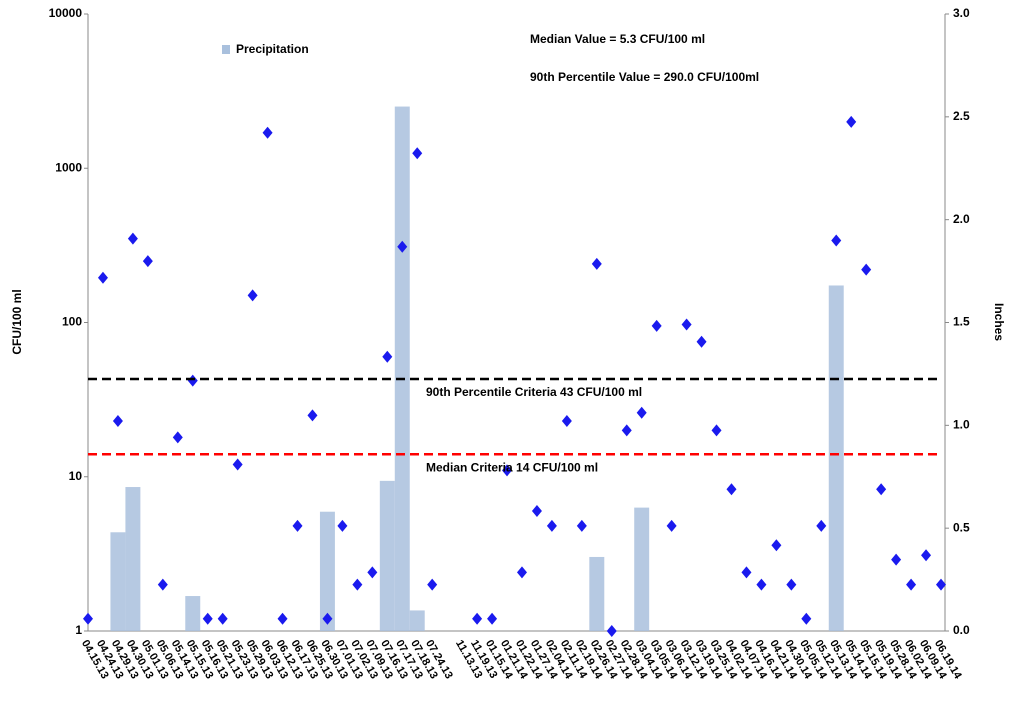 The width and height of the screenshot is (1010, 704). What do you see at coordinates (76, 476) in the screenshot?
I see `y-tick-label: 10` at bounding box center [76, 476].